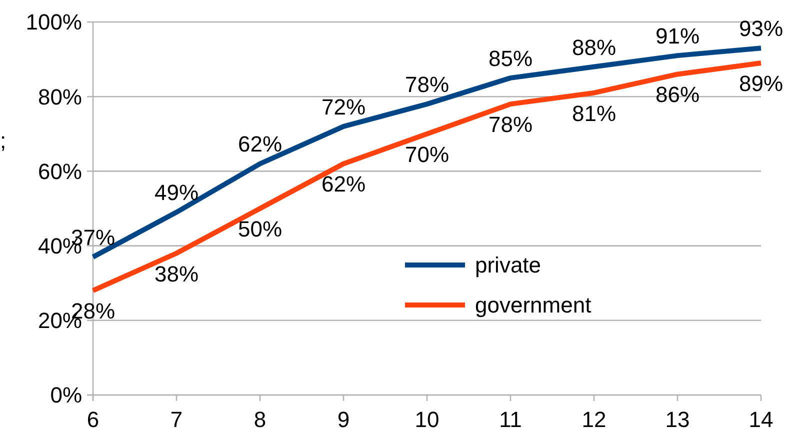 Image resolution: width=787 pixels, height=438 pixels. What do you see at coordinates (761, 29) in the screenshot?
I see `data-label: 93%` at bounding box center [761, 29].